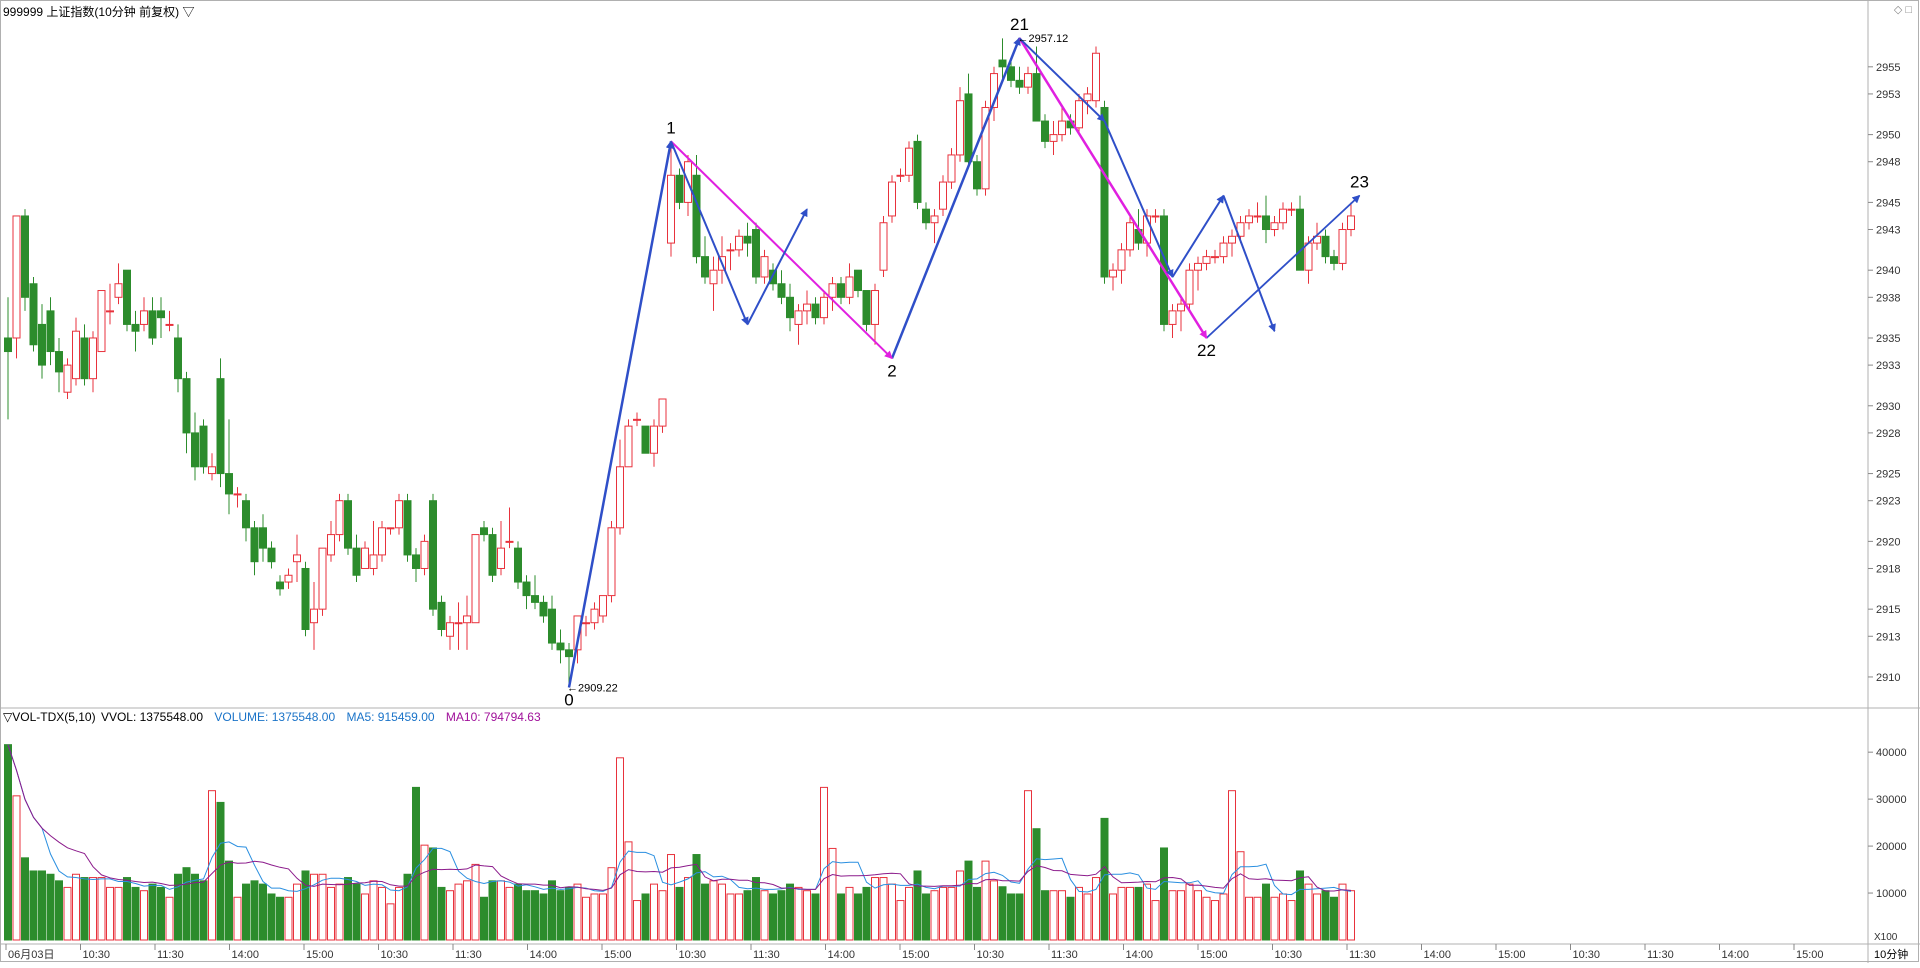  What do you see at coordinates (1888, 231) in the screenshot?
I see `price-tick-label: 2943` at bounding box center [1888, 231].